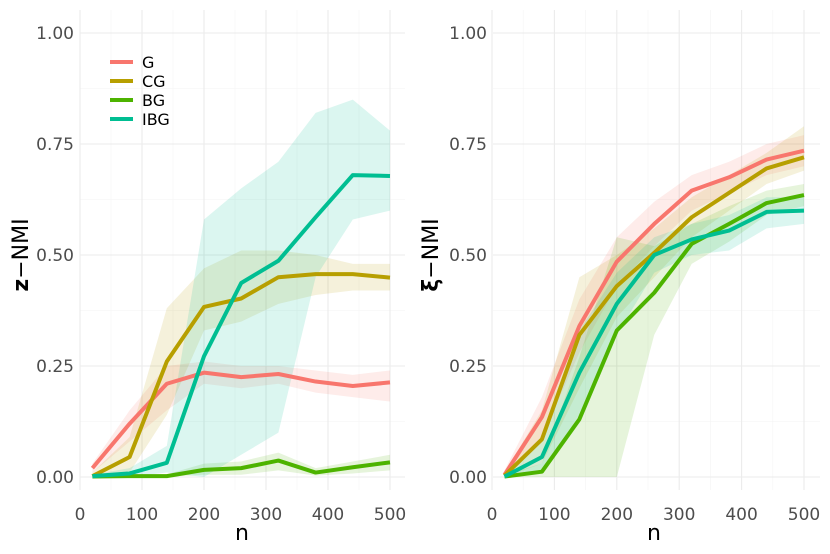 This screenshot has height=554, width=830. Describe the element at coordinates (21, 285) in the screenshot. I see `left-y-axis-title-symbol: z` at that location.